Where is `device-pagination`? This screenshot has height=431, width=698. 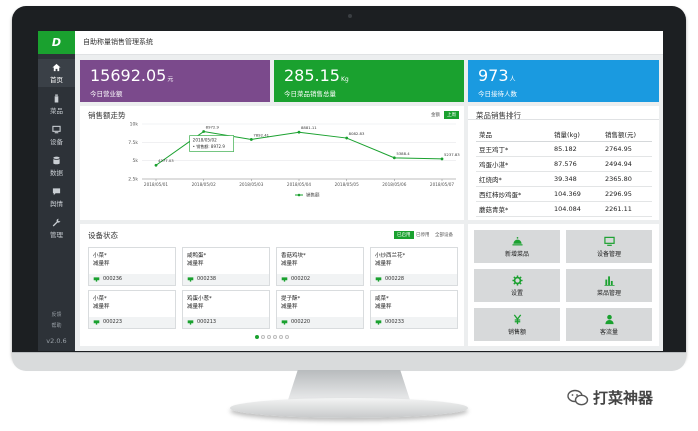
device-pagination is located at coordinates (275, 338).